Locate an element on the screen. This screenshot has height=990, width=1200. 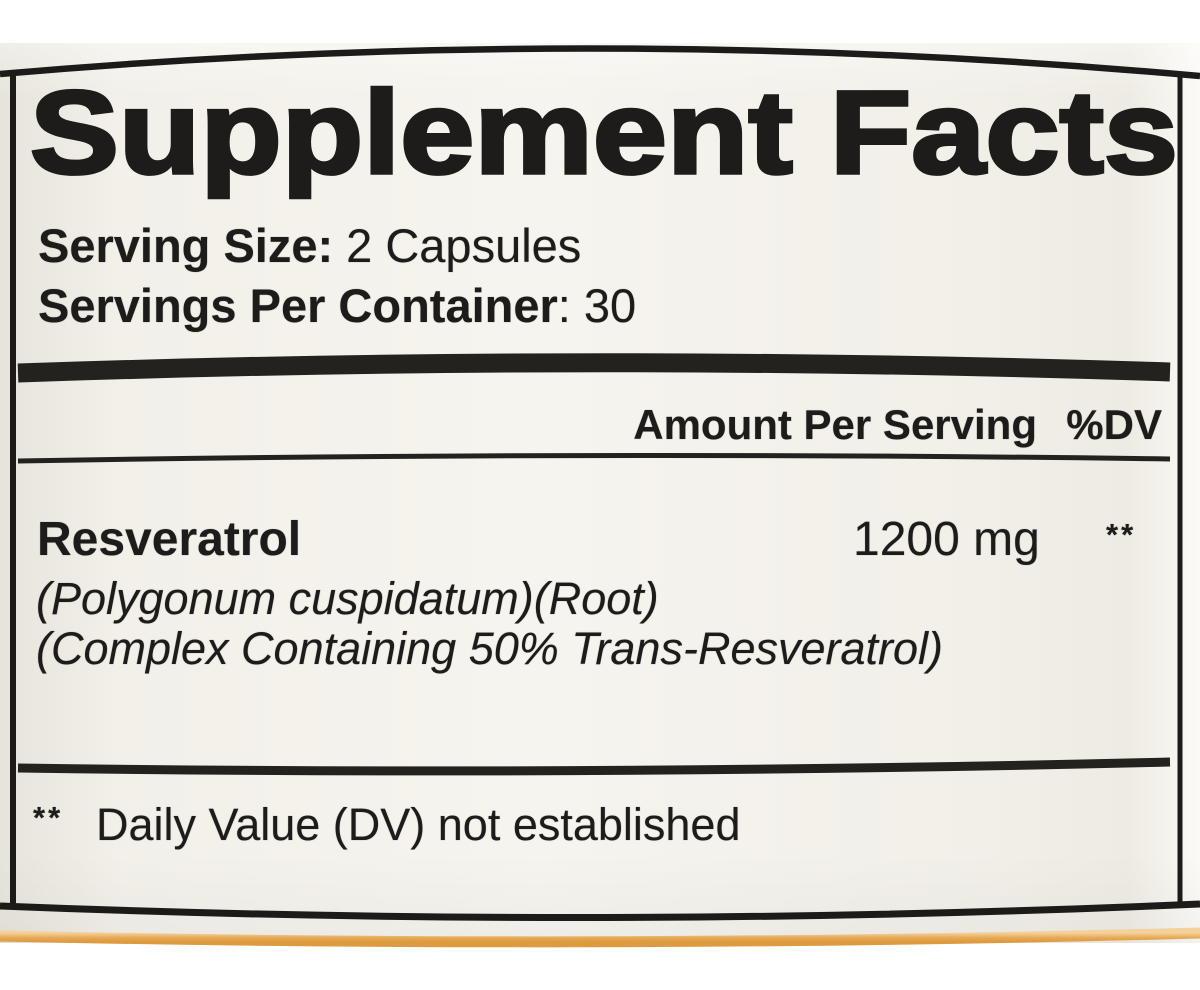
title-area: Supplement Facts is located at coordinates (604, 133).